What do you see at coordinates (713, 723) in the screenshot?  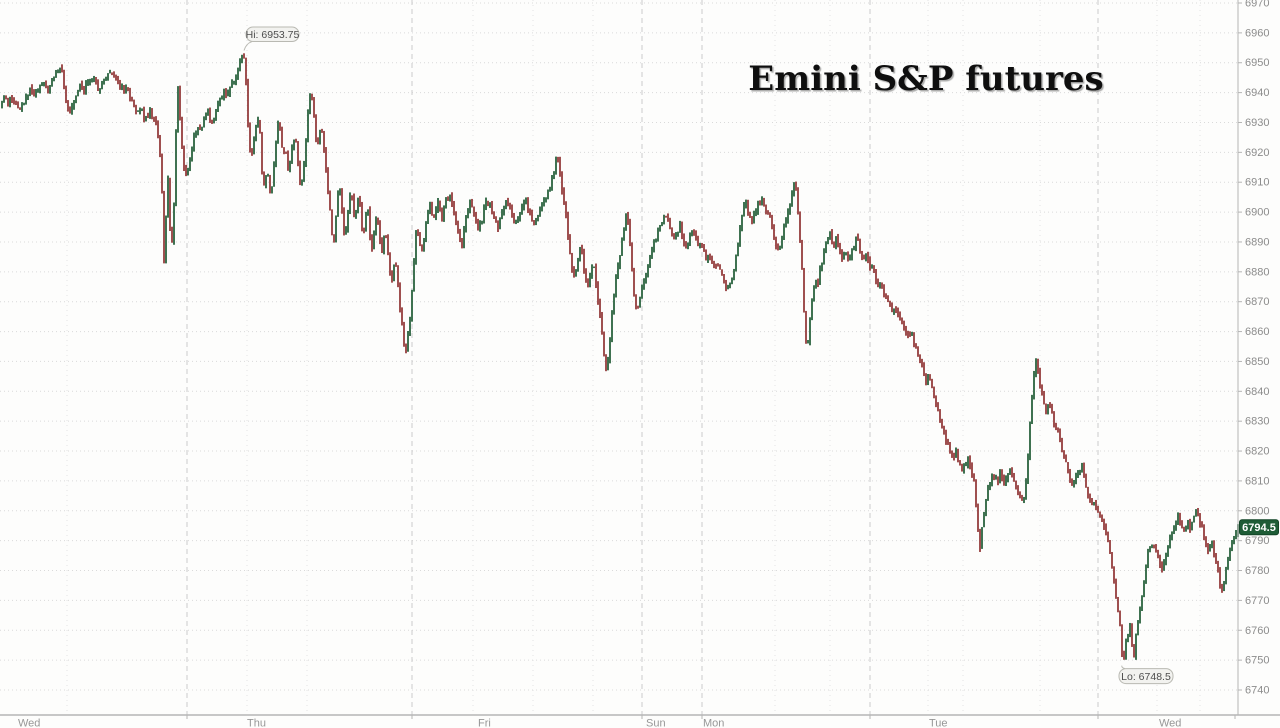 I see `svg-text: Mon` at bounding box center [713, 723].